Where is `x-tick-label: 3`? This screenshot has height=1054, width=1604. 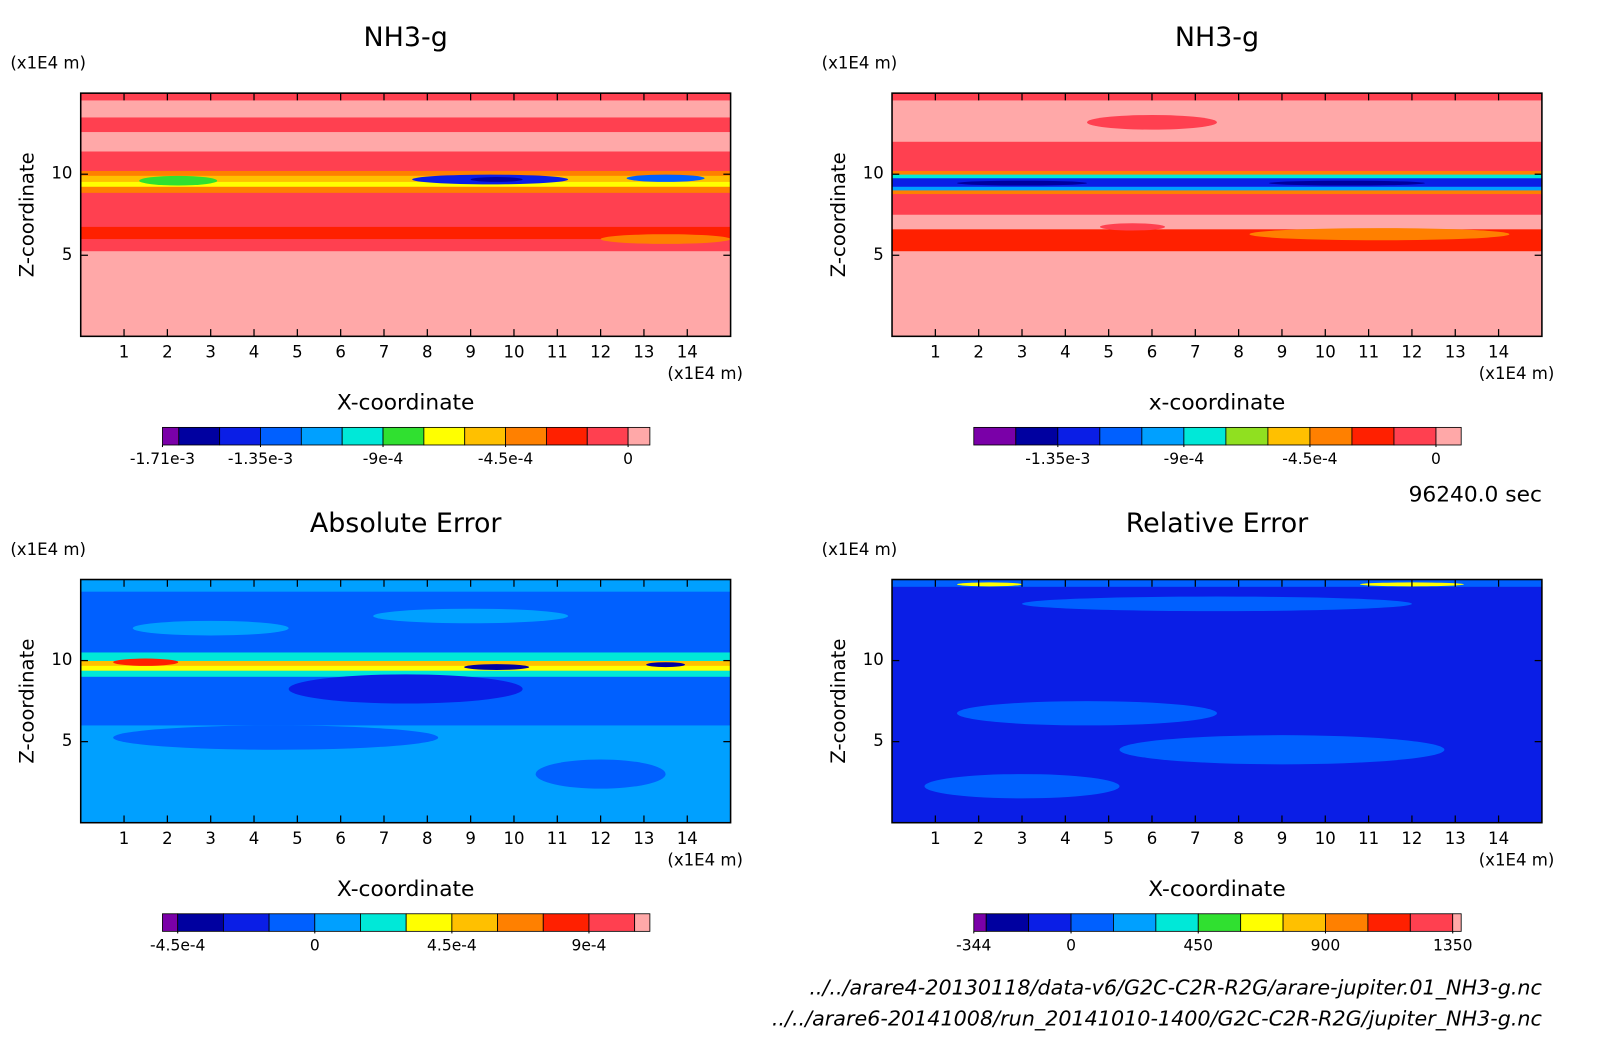 x-tick-label: 3 is located at coordinates (1022, 351).